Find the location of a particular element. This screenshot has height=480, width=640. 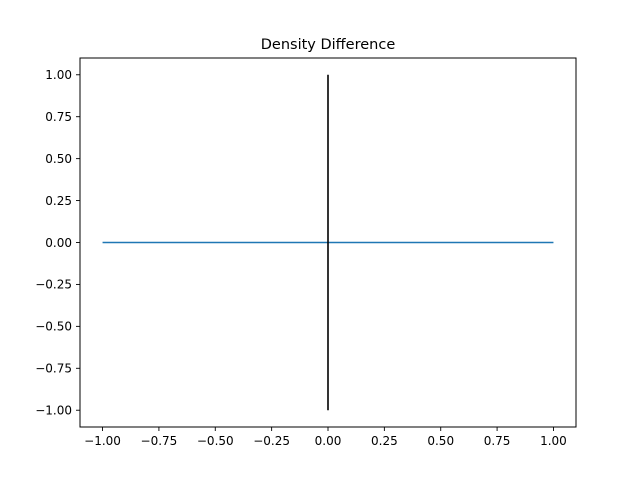

y-tick-label: −0.75 is located at coordinates (53, 369).